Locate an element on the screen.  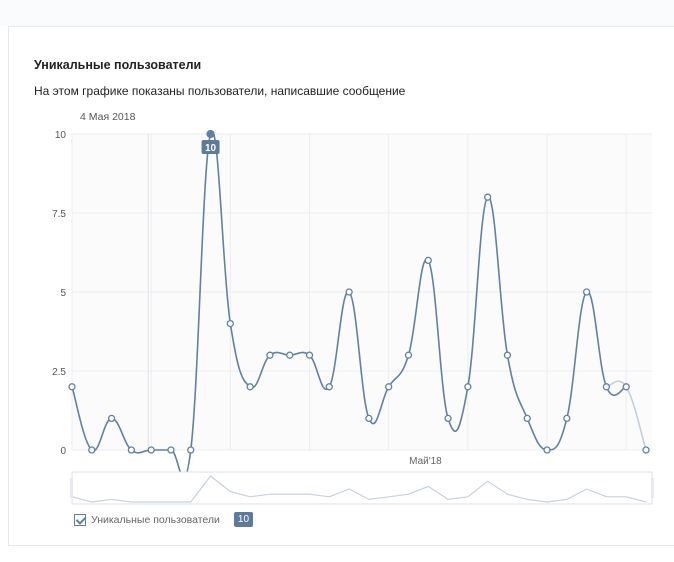
legend-label: Уникальные пользователи is located at coordinates (155, 519).